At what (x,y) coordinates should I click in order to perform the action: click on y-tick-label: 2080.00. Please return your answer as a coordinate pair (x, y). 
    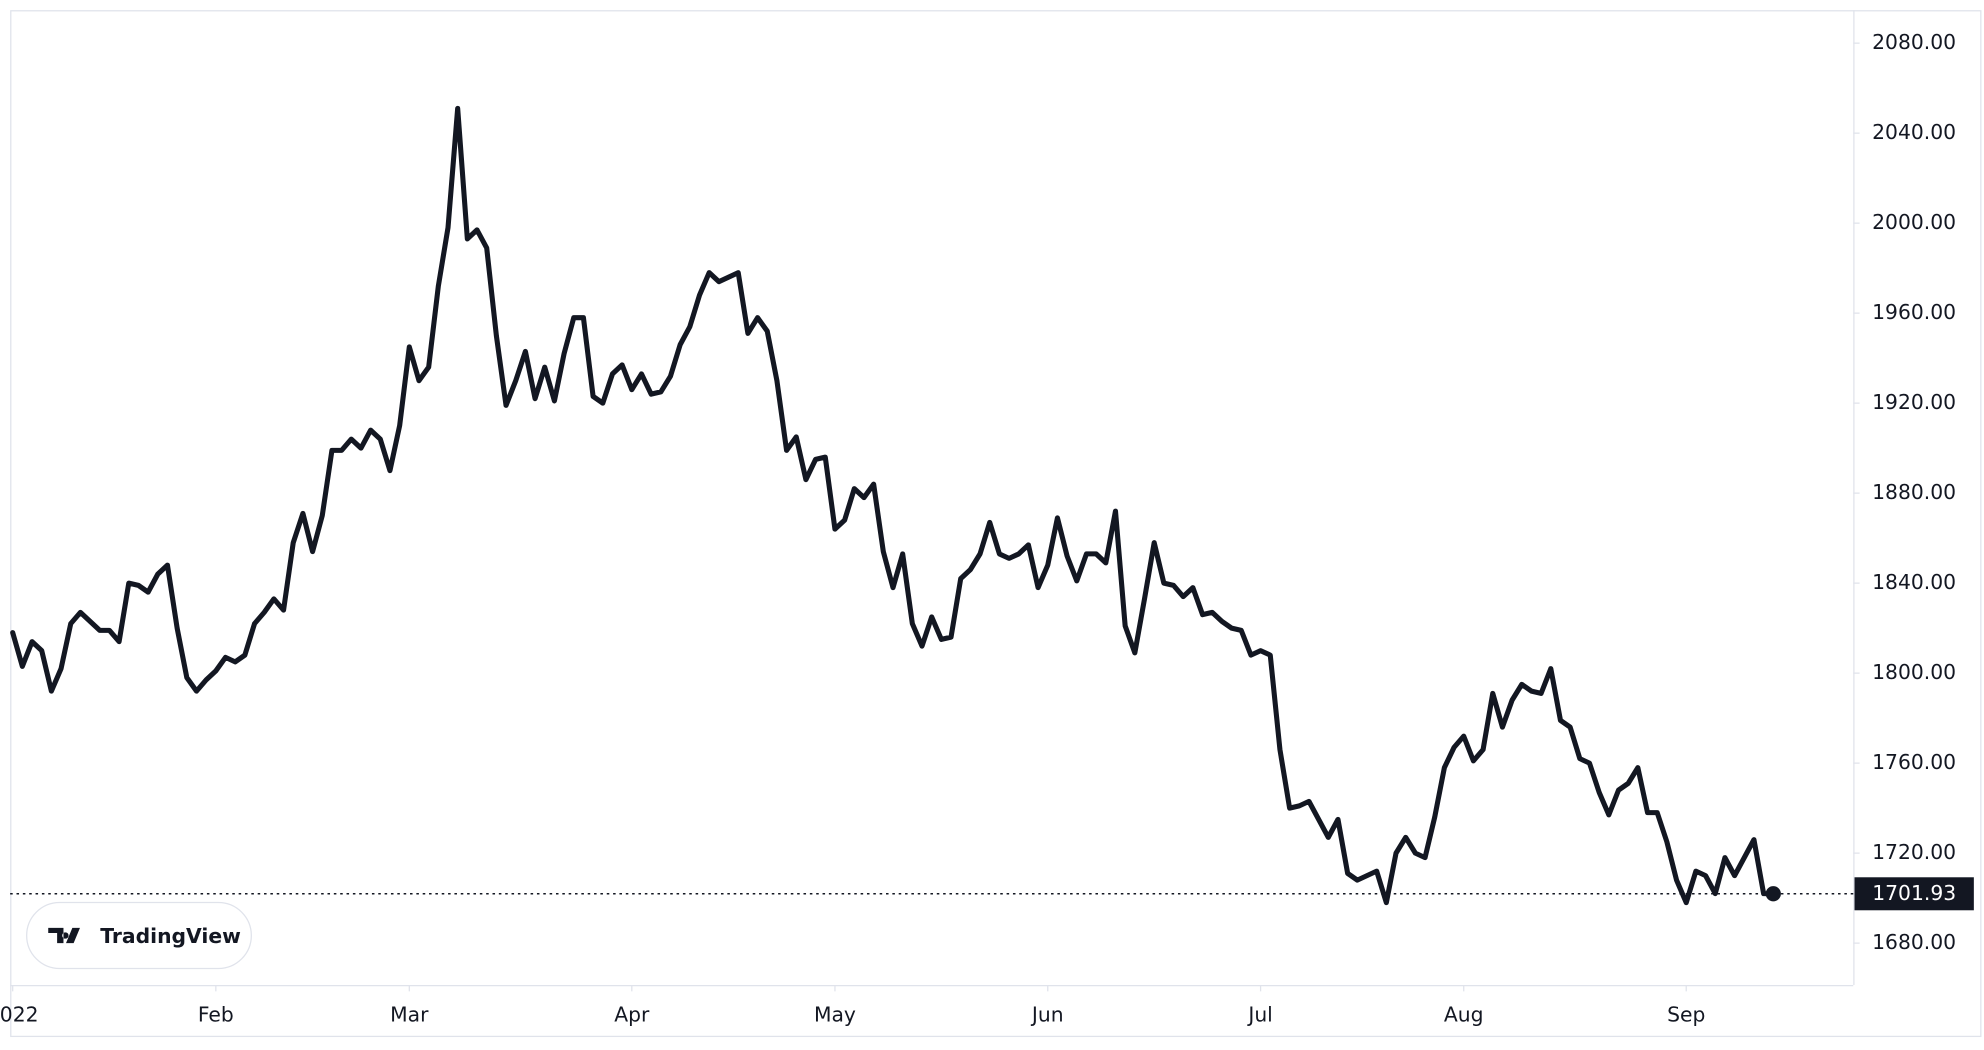
    Looking at the image, I should click on (1914, 42).